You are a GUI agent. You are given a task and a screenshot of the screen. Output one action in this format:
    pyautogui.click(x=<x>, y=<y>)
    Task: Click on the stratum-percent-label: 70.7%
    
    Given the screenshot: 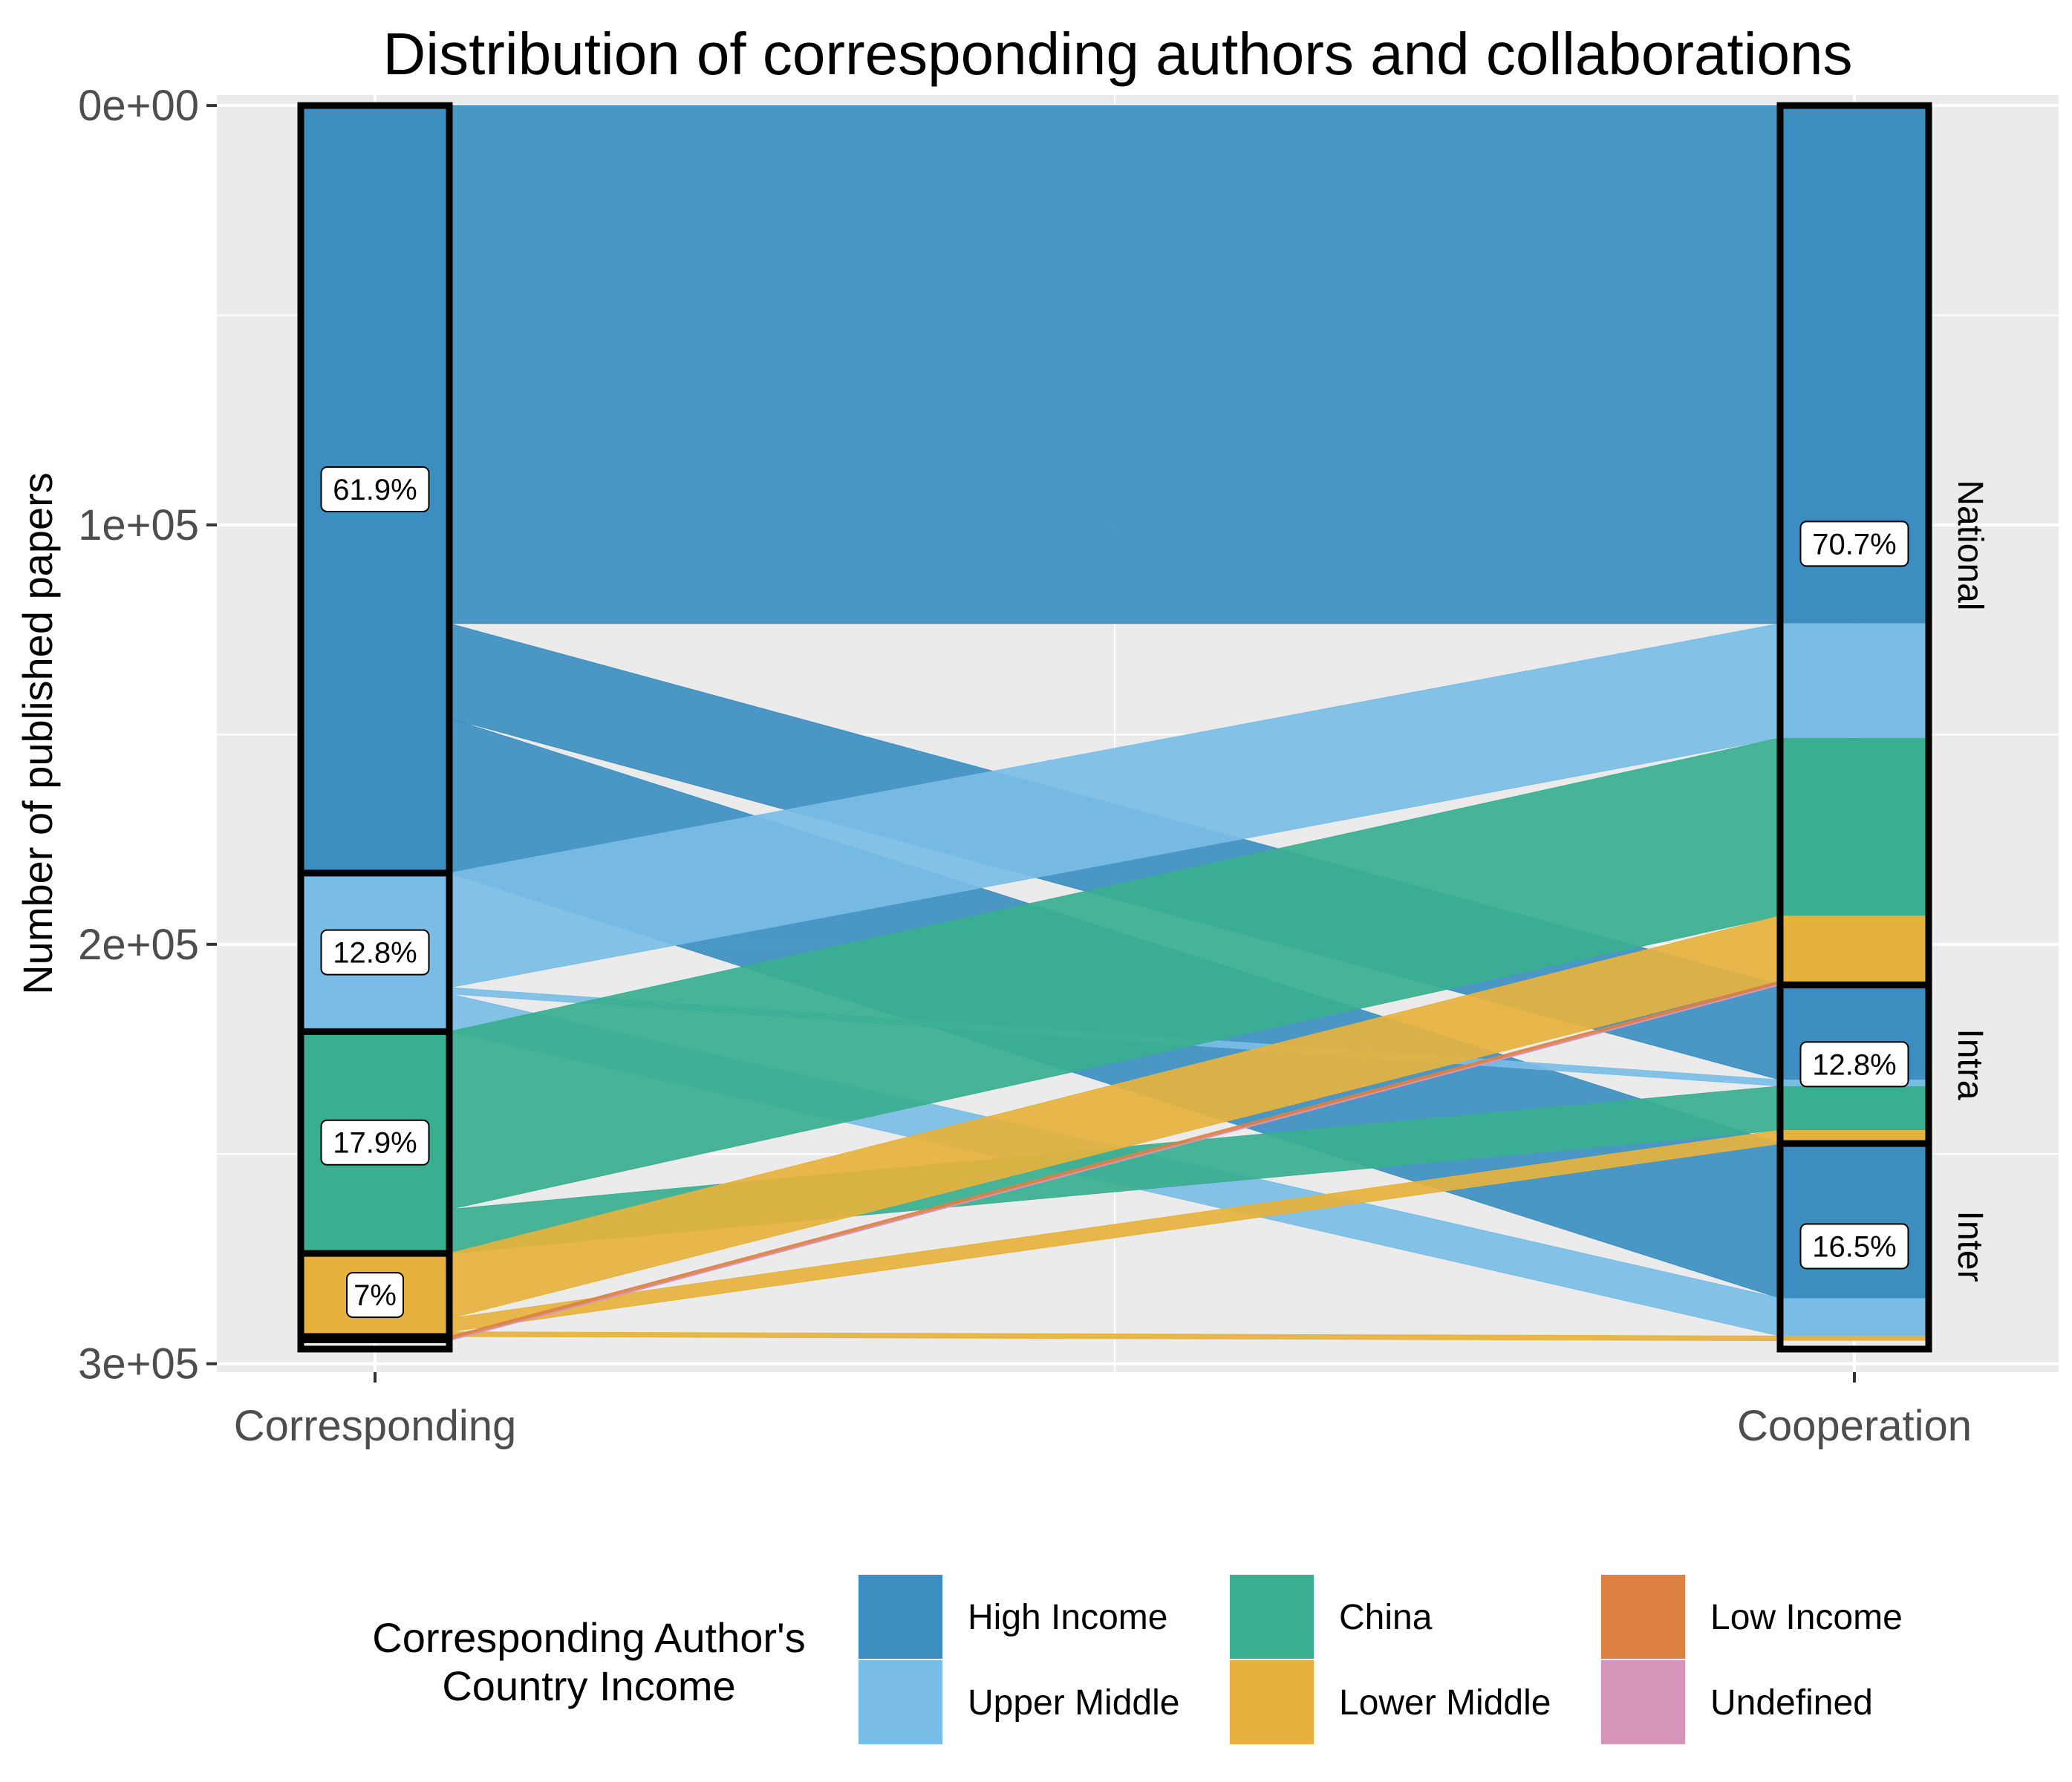 What is the action you would take?
    pyautogui.click(x=1854, y=543)
    